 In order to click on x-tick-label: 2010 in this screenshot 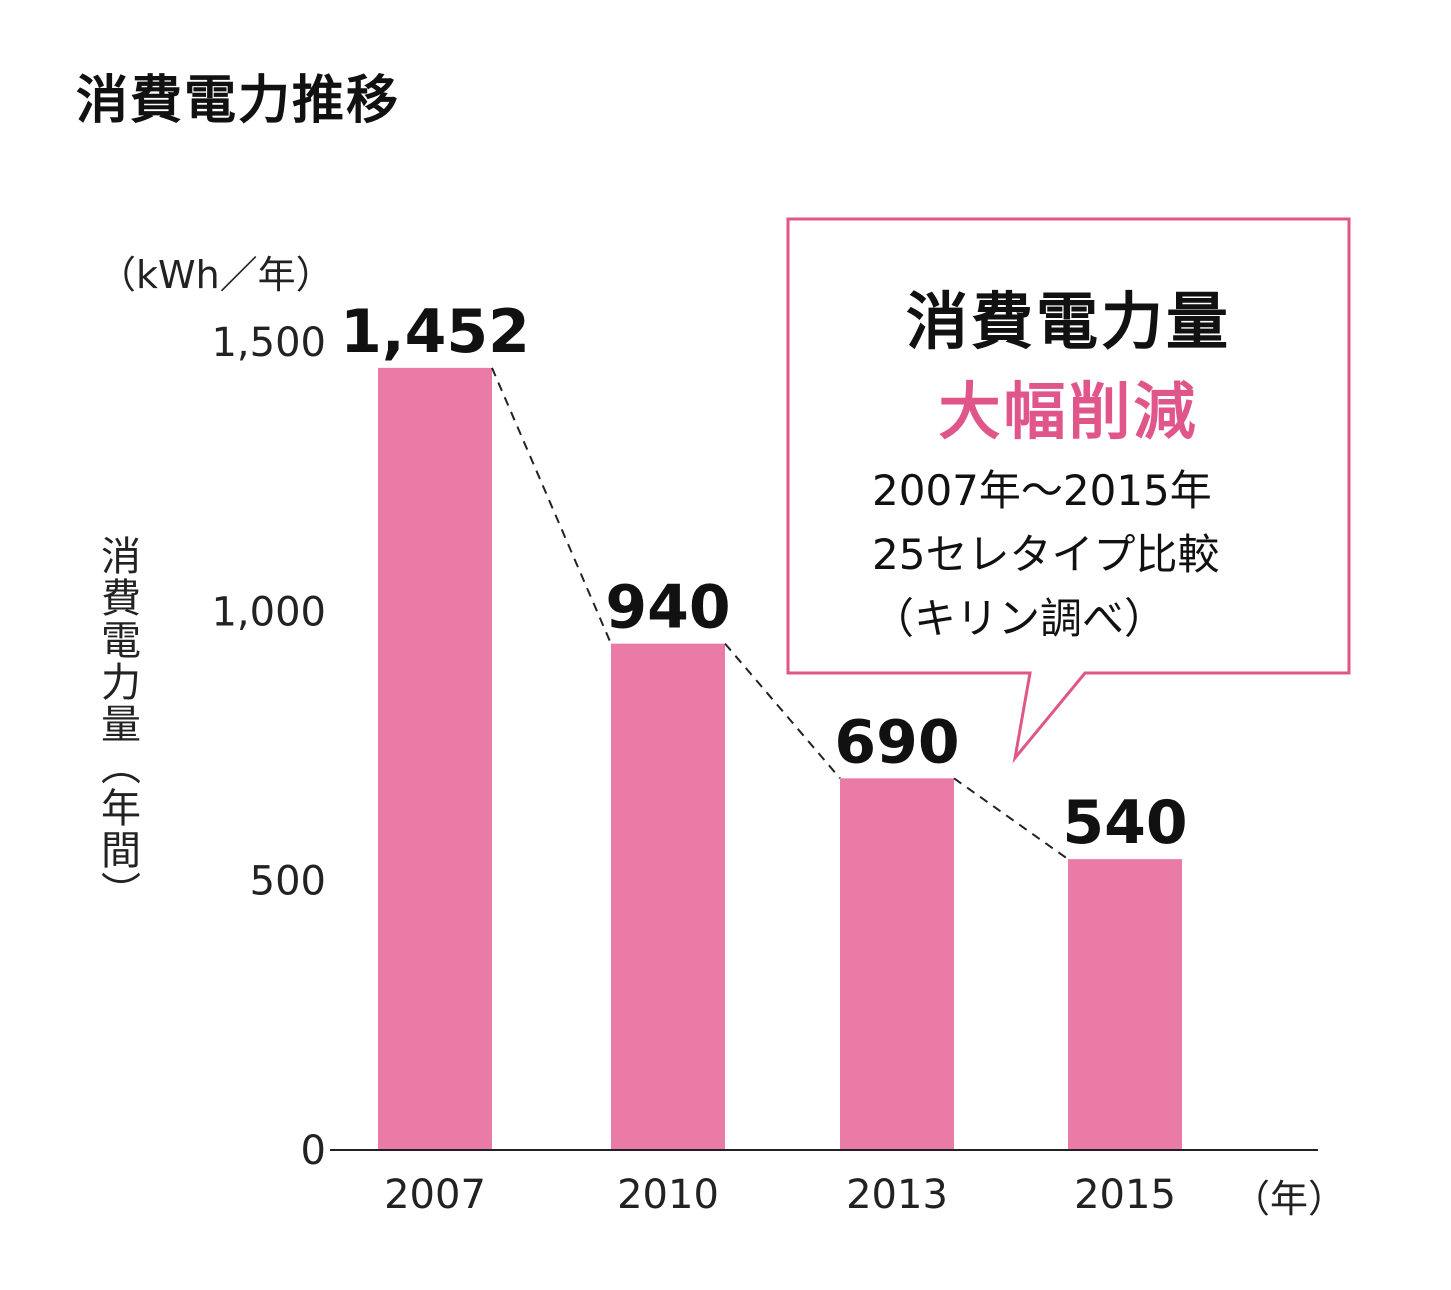, I will do `click(668, 1195)`.